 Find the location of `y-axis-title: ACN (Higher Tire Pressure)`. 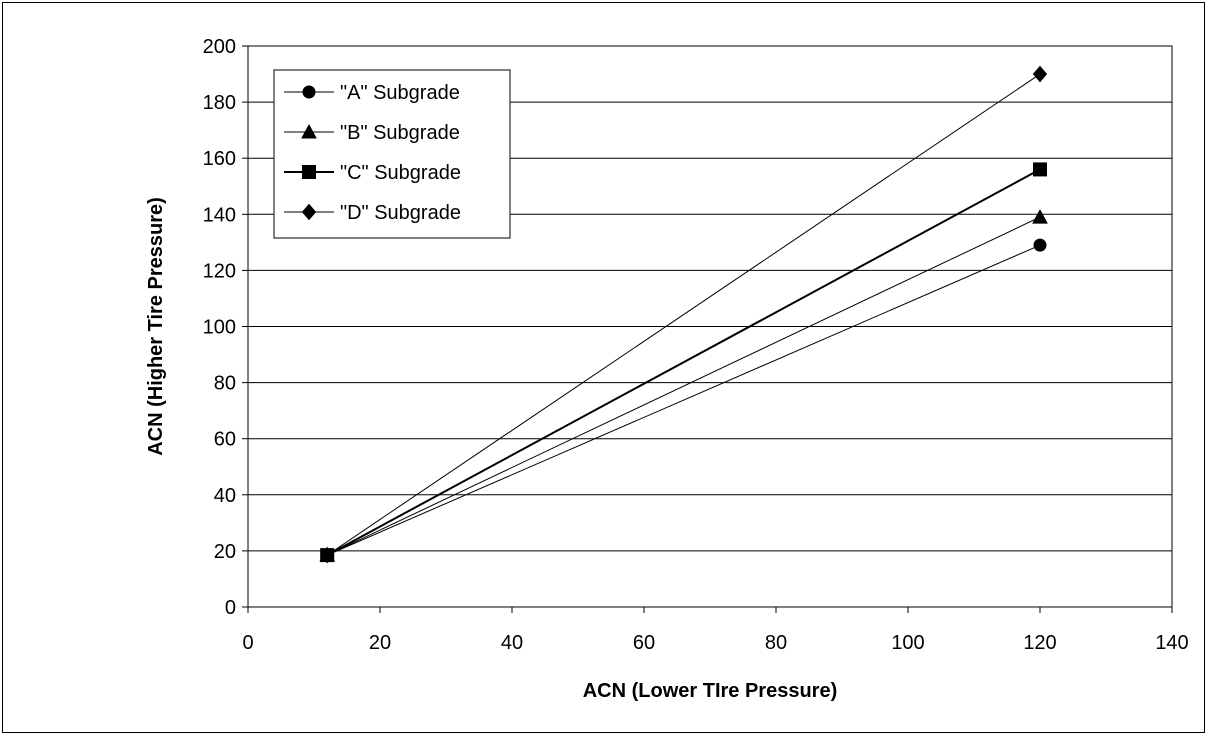

y-axis-title: ACN (Higher Tire Pressure) is located at coordinates (156, 326).